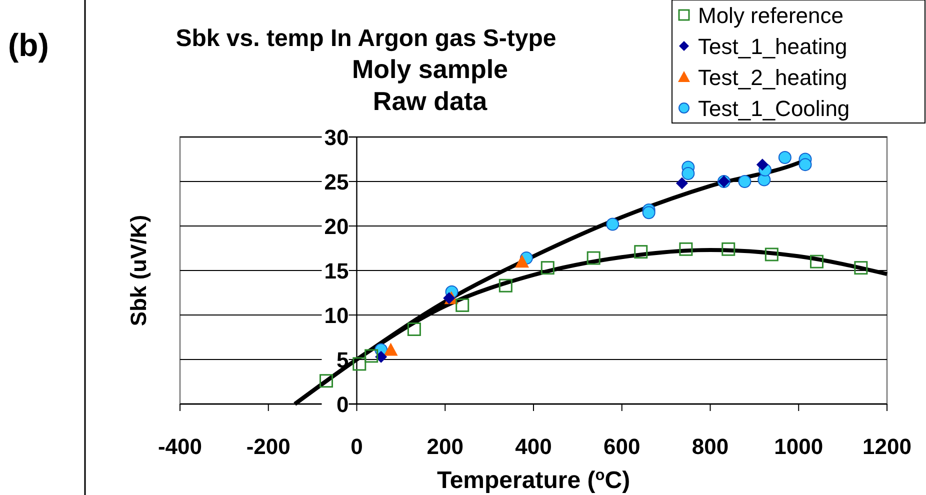 The height and width of the screenshot is (495, 926). I want to click on y-tick-label: 30, so click(336, 137).